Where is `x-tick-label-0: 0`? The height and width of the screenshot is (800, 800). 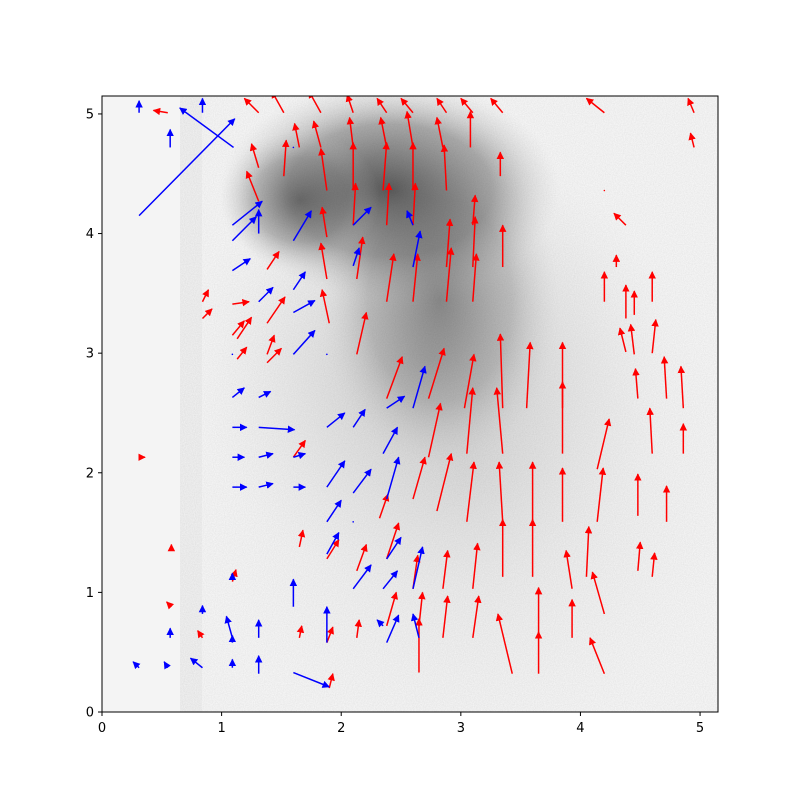
x-tick-label-0: 0 is located at coordinates (102, 728).